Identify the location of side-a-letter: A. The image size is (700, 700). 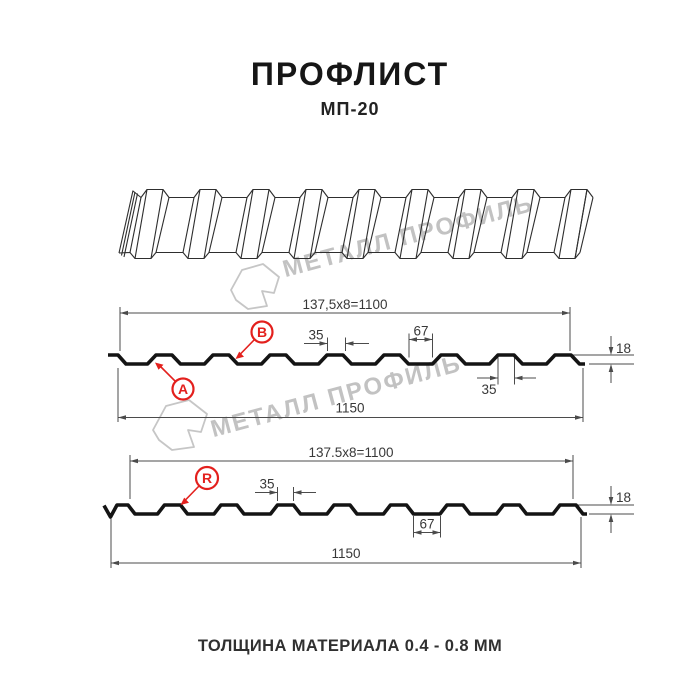
(183, 389).